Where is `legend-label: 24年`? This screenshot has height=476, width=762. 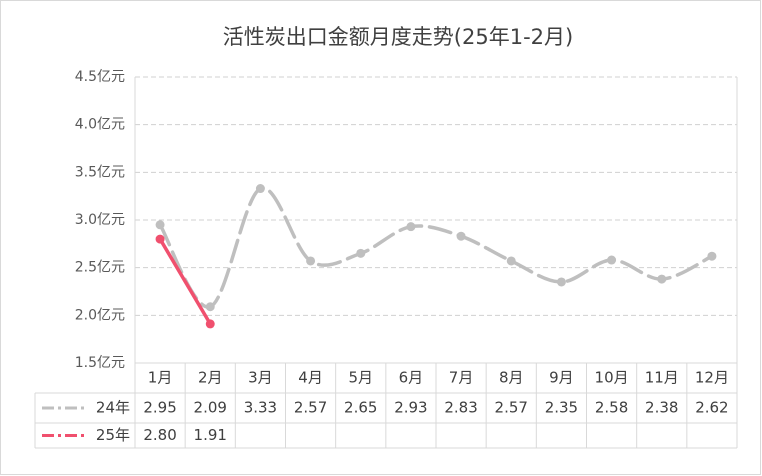 legend-label: 24年 is located at coordinates (113, 408).